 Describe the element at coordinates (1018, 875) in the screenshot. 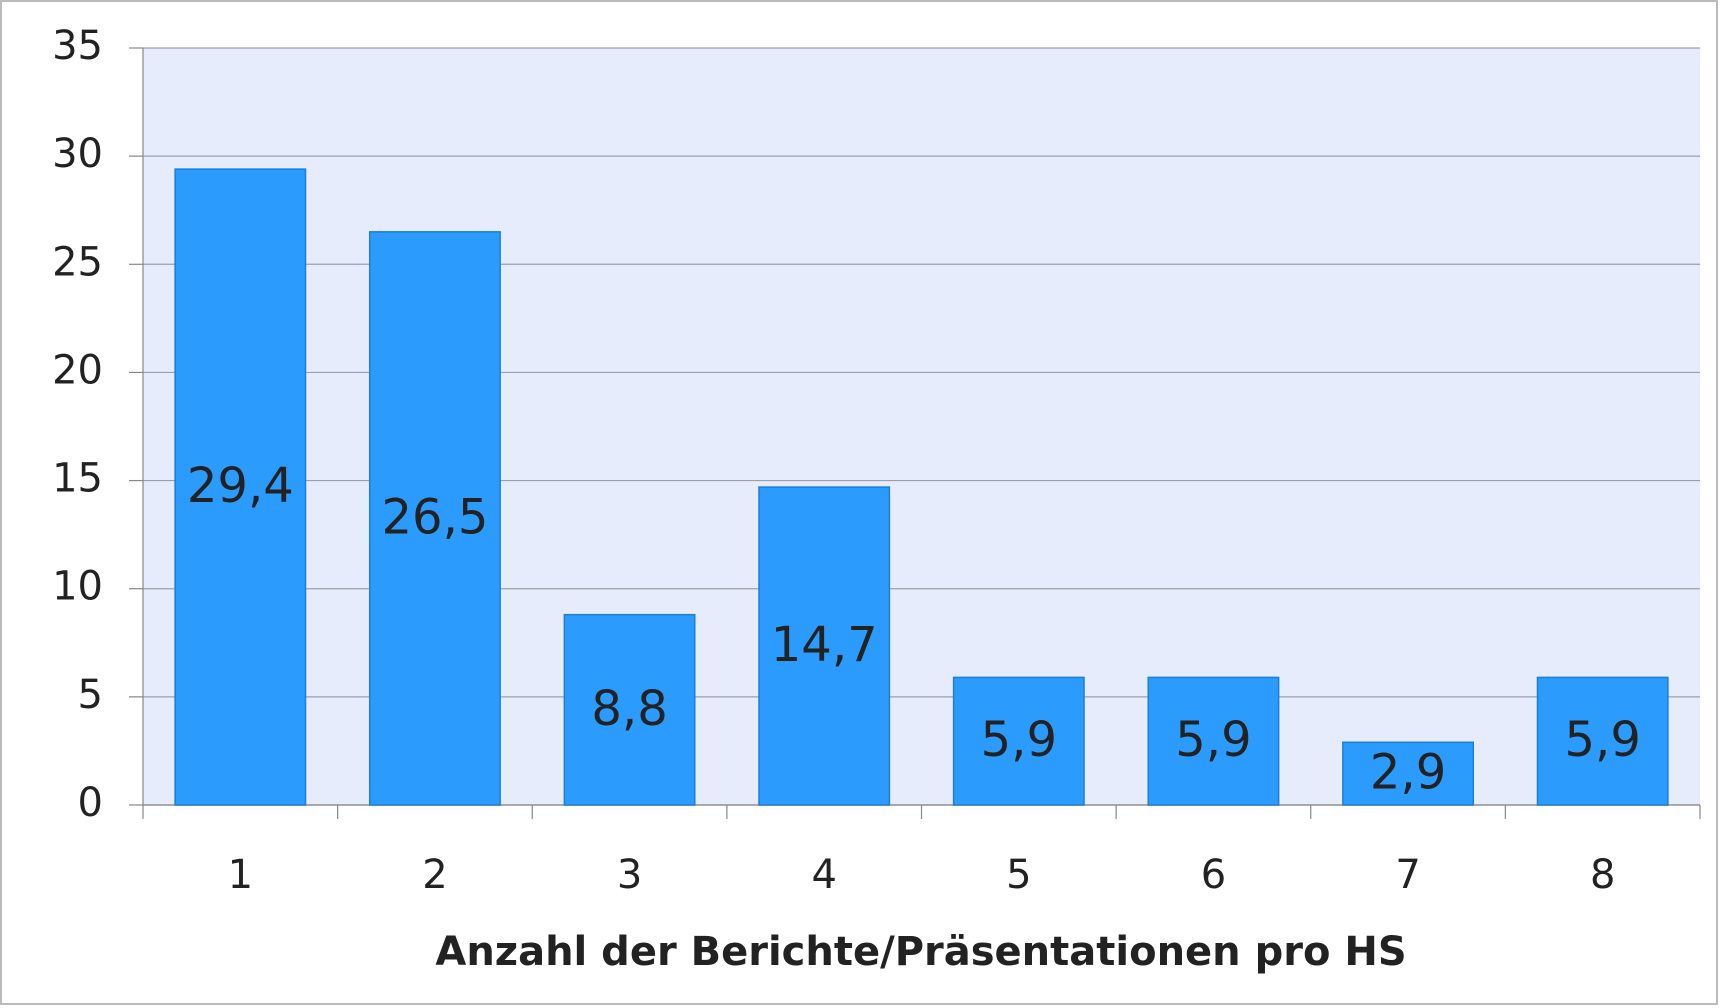

I see `x-tick-label: 5` at that location.